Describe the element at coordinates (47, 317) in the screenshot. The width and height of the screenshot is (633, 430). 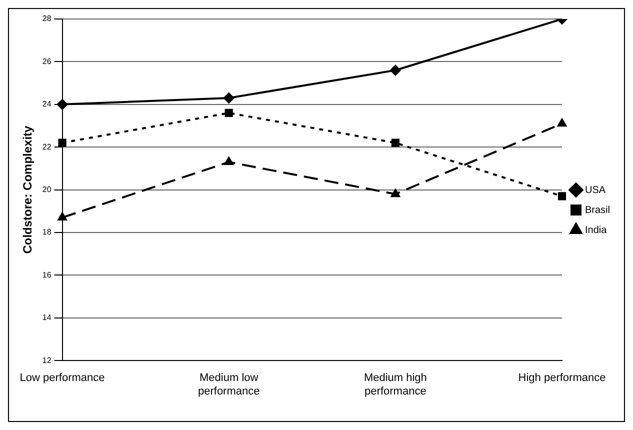
I see `y-tick-label: 14` at that location.